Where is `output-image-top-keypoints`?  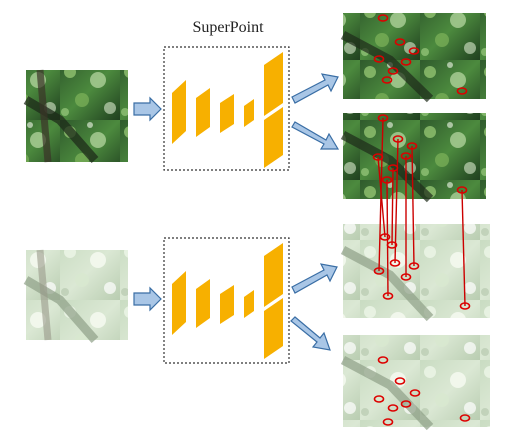 output-image-top-keypoints is located at coordinates (413, 58).